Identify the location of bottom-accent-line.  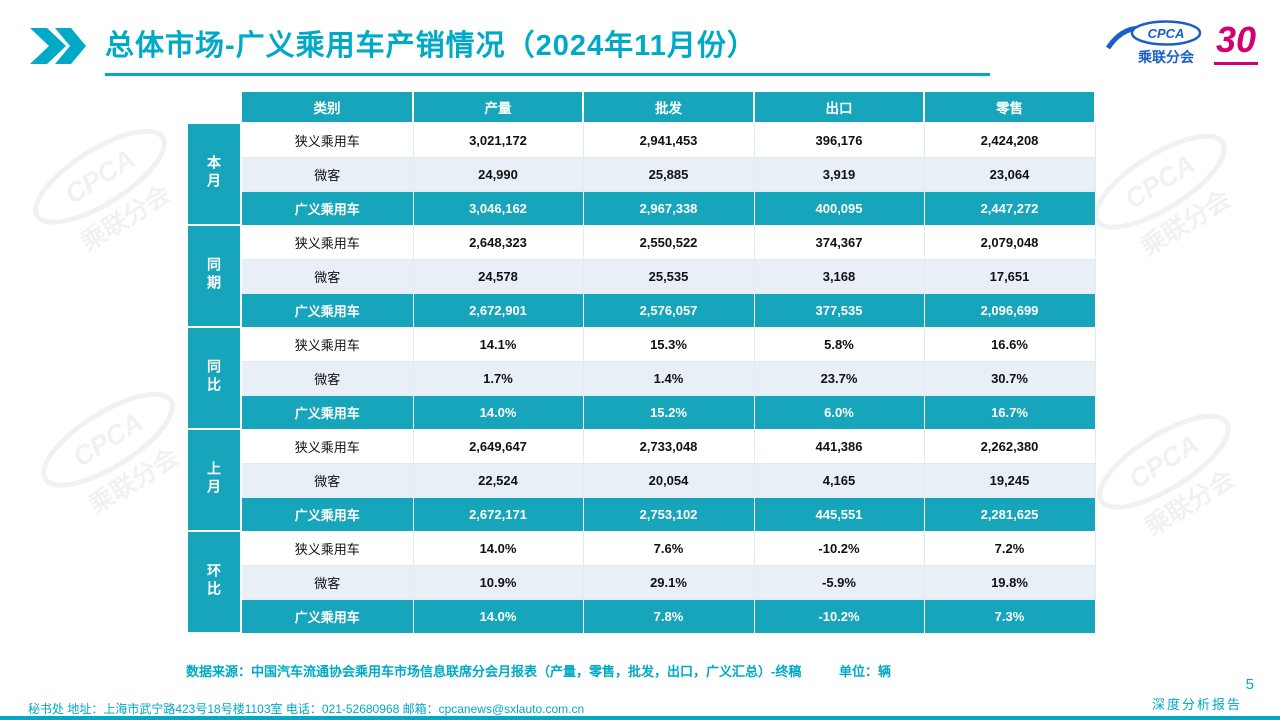
(640, 718).